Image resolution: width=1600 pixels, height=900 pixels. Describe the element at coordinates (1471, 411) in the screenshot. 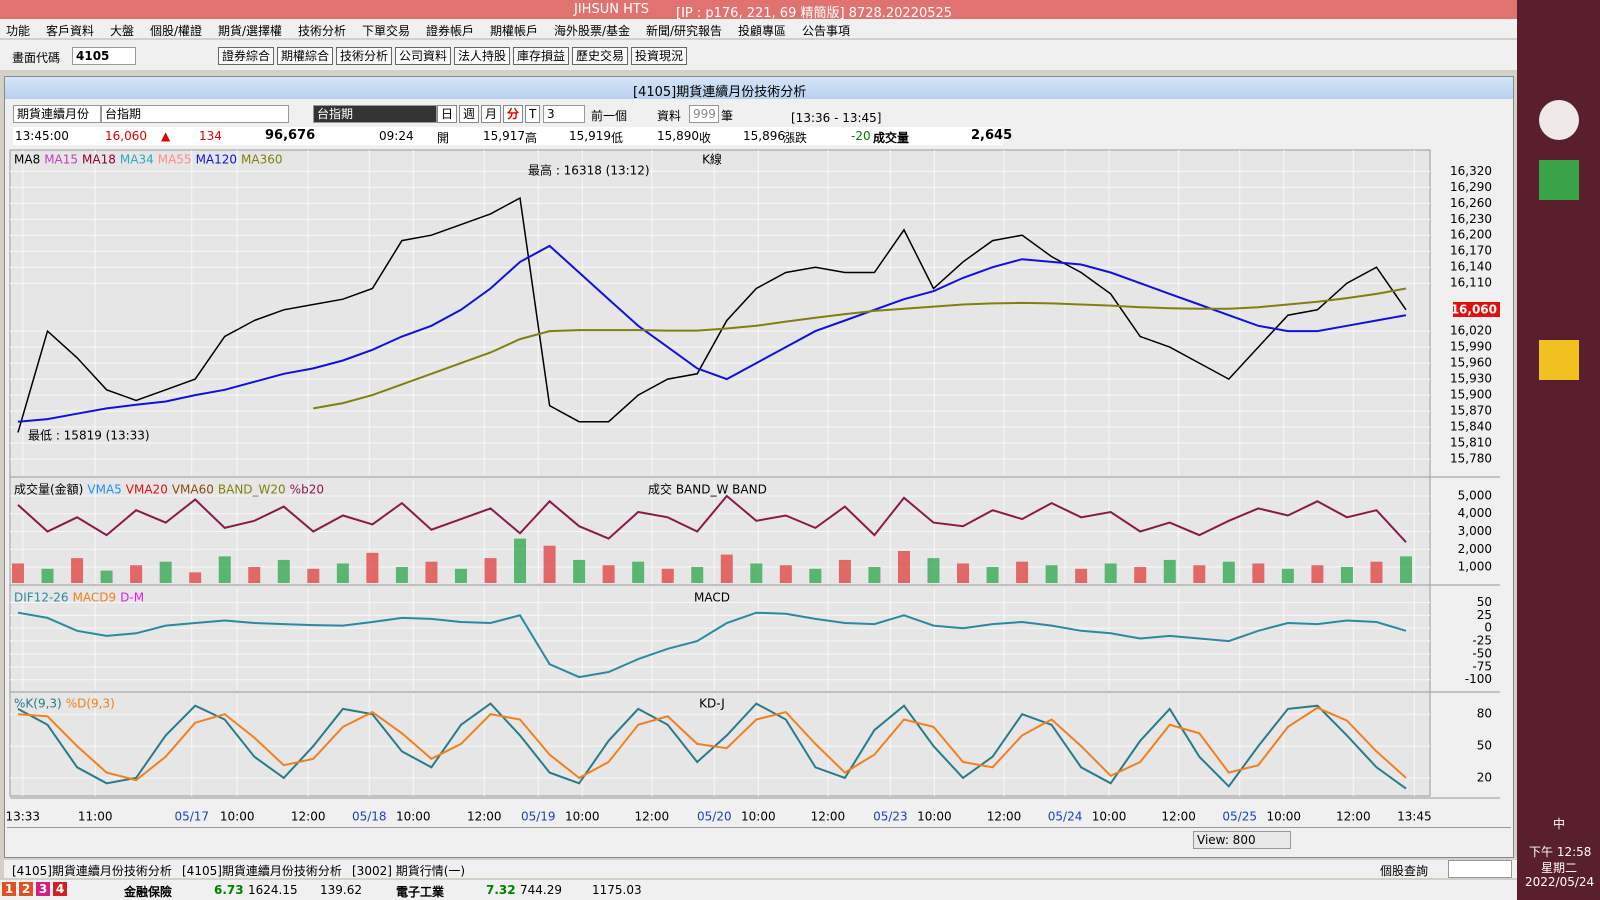

I see `y-tick-label: 15,870` at that location.